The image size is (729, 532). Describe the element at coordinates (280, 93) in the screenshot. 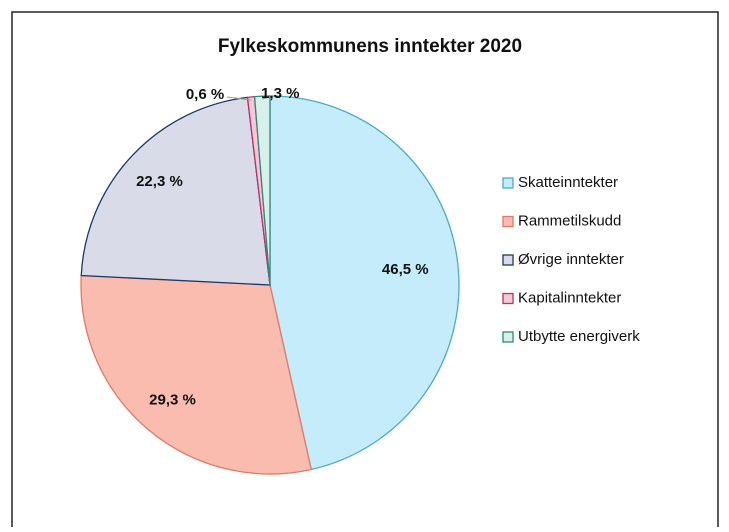

I see `data-label: 1,3 %` at that location.